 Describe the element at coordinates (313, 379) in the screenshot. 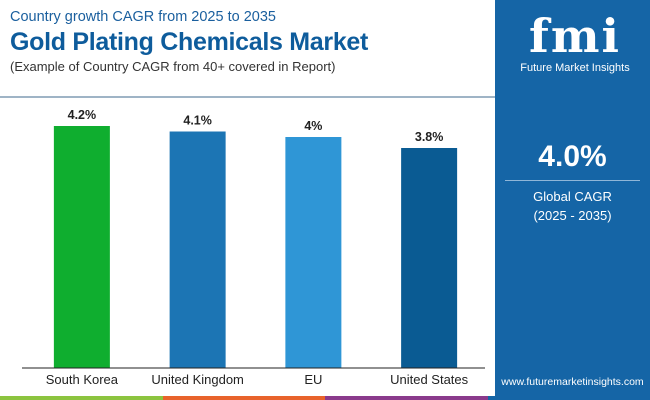

I see `category-label: EU` at that location.